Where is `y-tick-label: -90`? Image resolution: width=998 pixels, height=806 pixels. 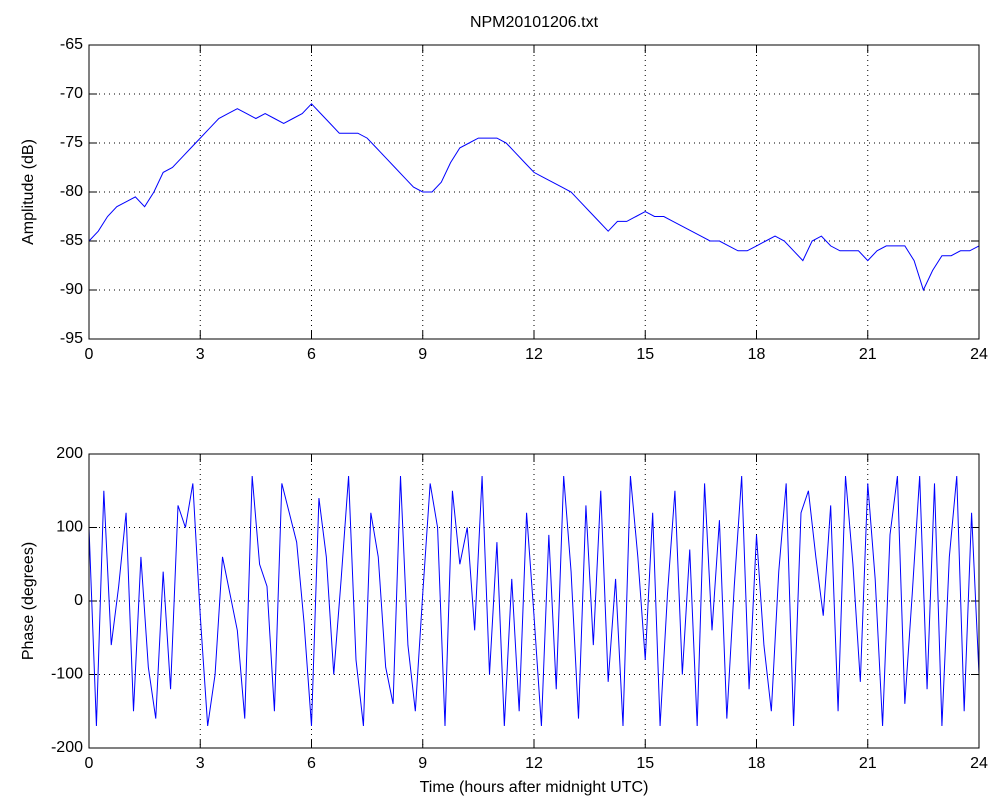
y-tick-label: -90 is located at coordinates (71, 289).